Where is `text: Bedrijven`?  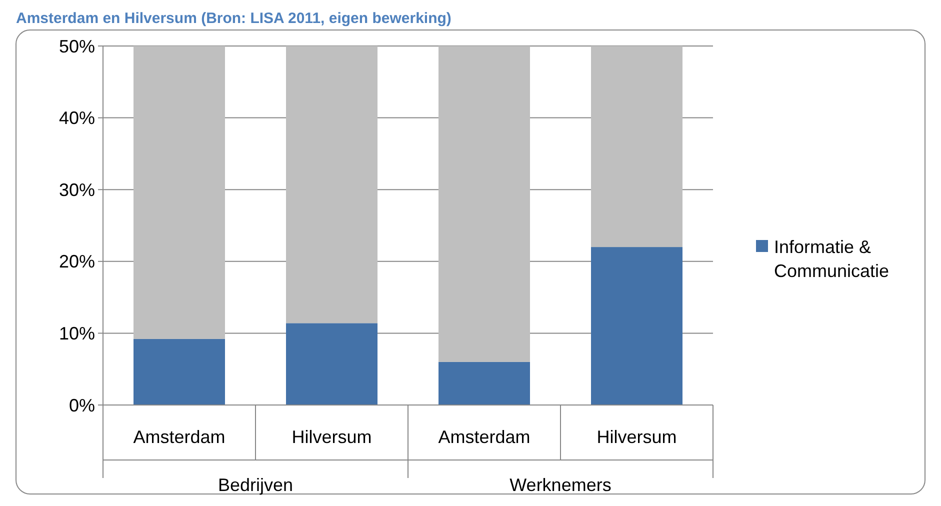 text: Bedrijven is located at coordinates (256, 485).